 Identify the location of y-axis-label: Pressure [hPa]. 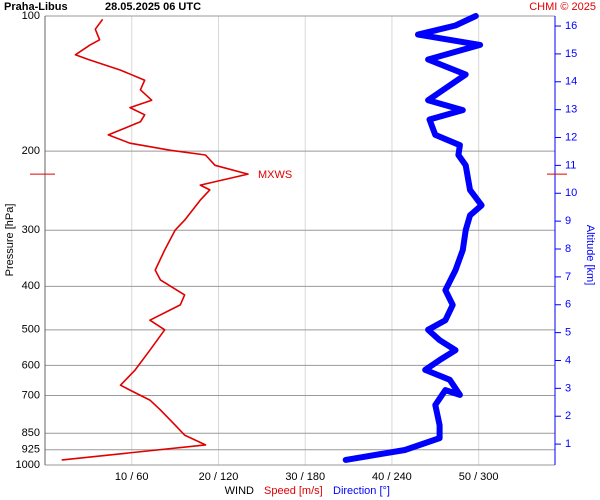
(10, 240).